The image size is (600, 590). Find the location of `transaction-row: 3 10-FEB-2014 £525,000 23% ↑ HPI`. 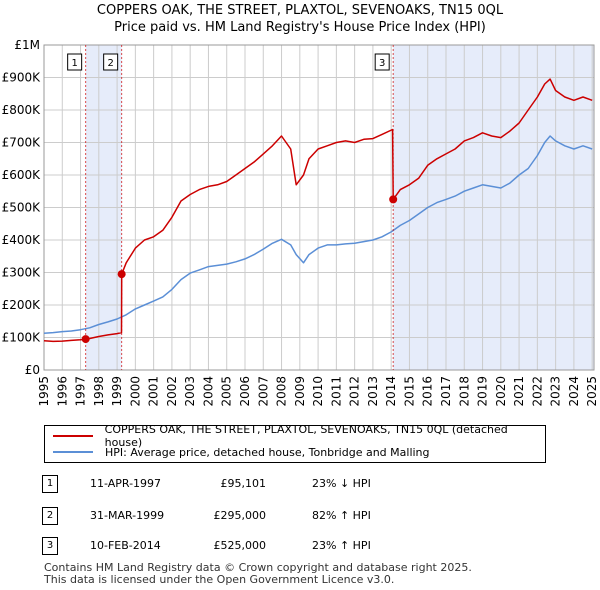

transaction-row: 3 10-FEB-2014 £525,000 23% ↑ HPI is located at coordinates (300, 547).